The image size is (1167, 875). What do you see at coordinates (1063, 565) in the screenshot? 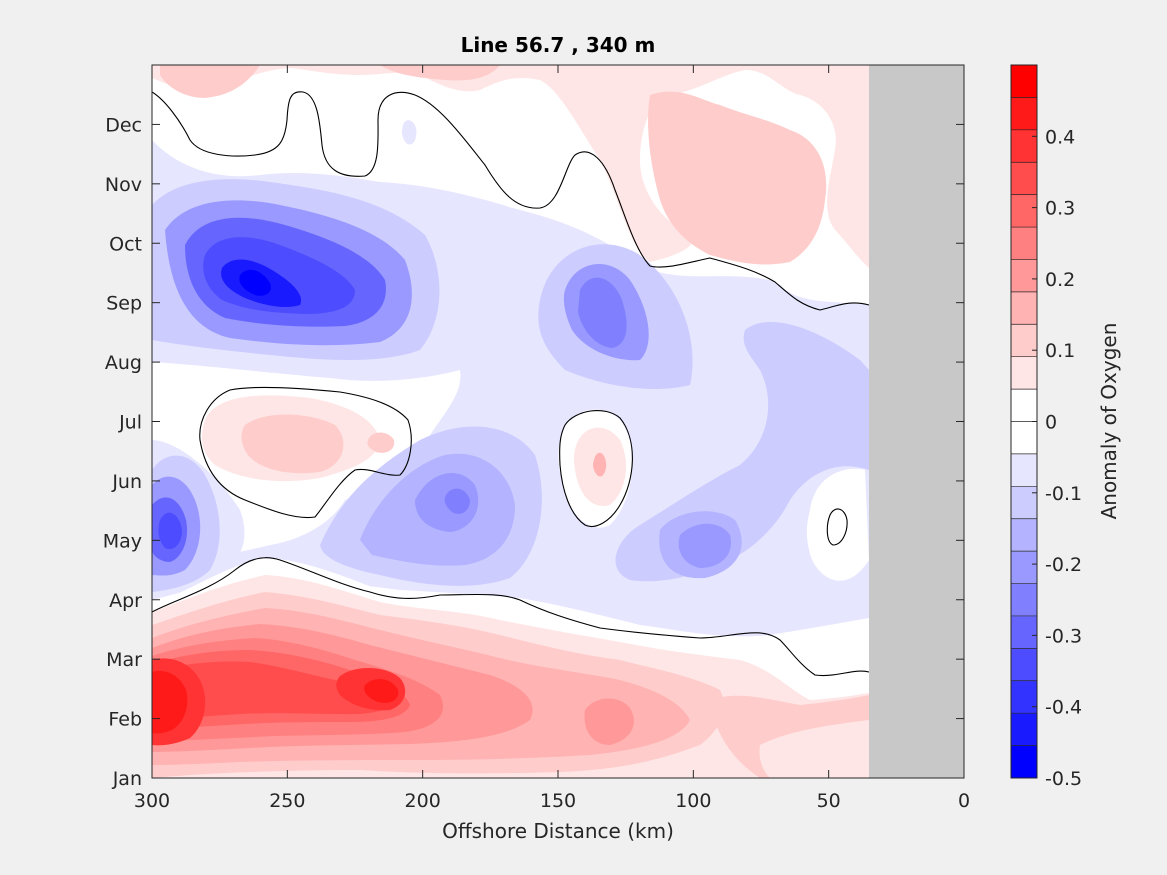
I see `colorbar-tick-label: -0.2` at bounding box center [1063, 565].